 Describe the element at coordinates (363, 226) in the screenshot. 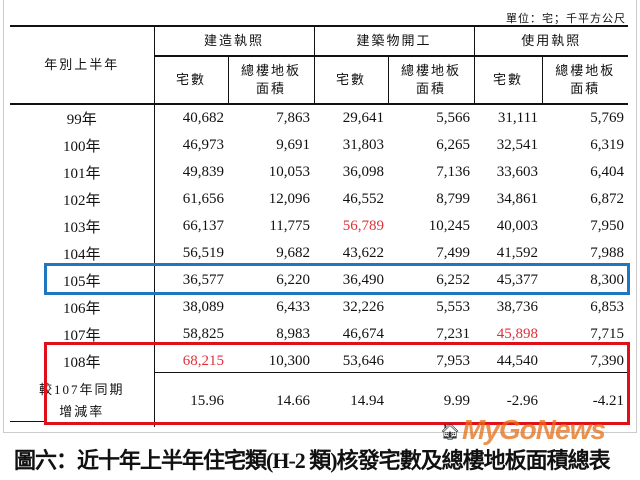

I see `cell-value: 56,789` at that location.